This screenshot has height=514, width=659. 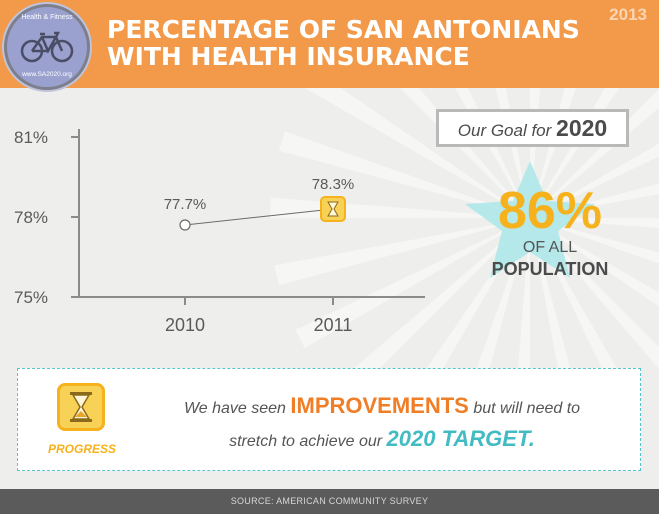 What do you see at coordinates (550, 211) in the screenshot?
I see `goal-value: 86%` at bounding box center [550, 211].